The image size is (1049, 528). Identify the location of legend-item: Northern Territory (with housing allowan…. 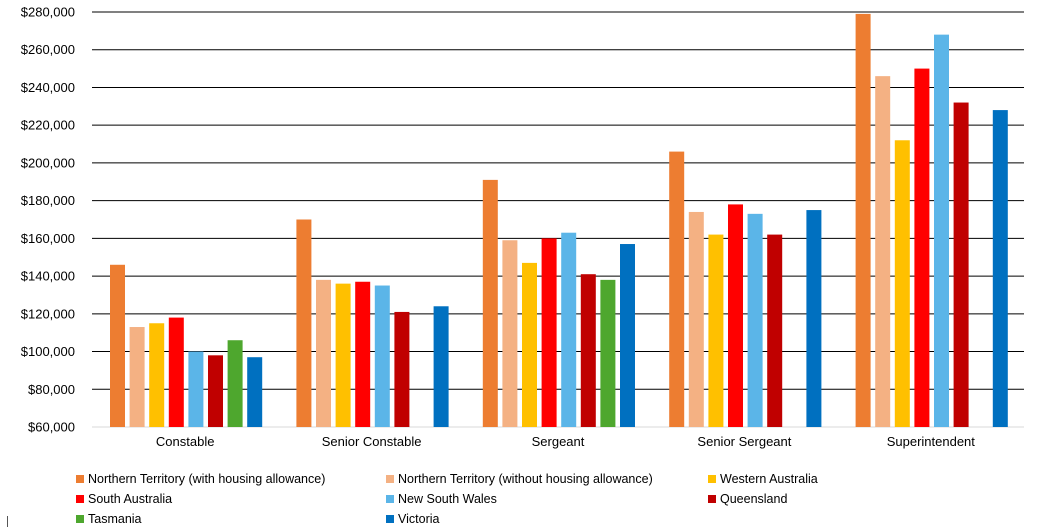
(200, 479).